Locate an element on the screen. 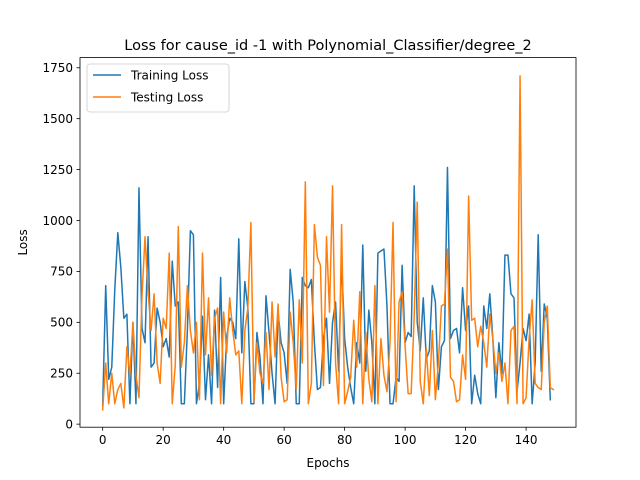 This screenshot has height=480, width=640. legend-label-testing: Testing Loss is located at coordinates (166, 98).